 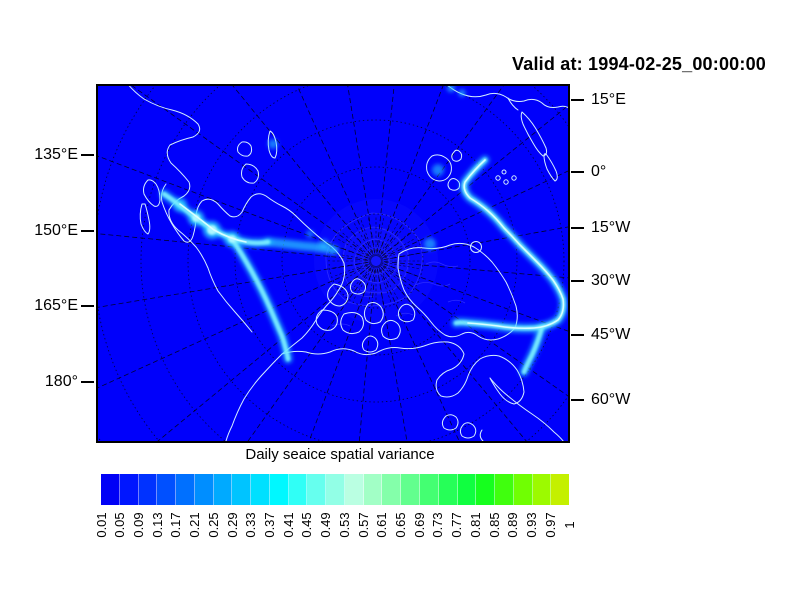 I want to click on colorbar, so click(x=335, y=489).